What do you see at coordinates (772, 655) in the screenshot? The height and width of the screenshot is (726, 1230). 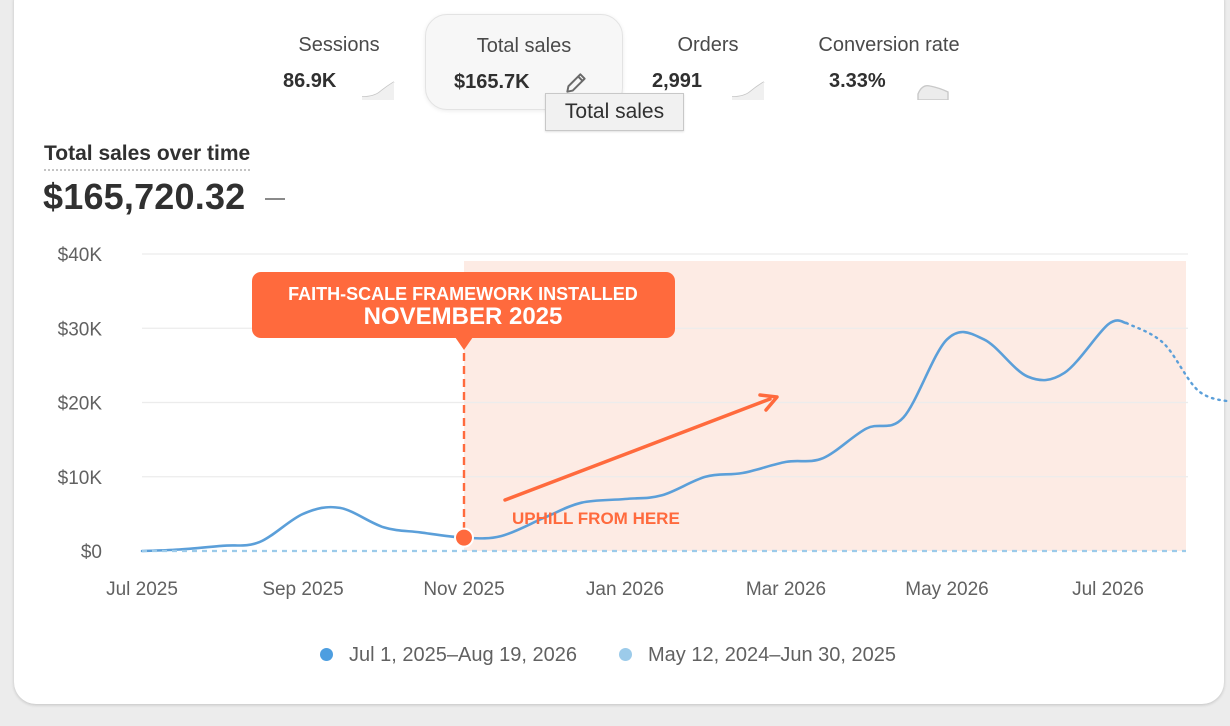 I see `legend-label: May 12, 2024–Jun 30, 2025` at bounding box center [772, 655].